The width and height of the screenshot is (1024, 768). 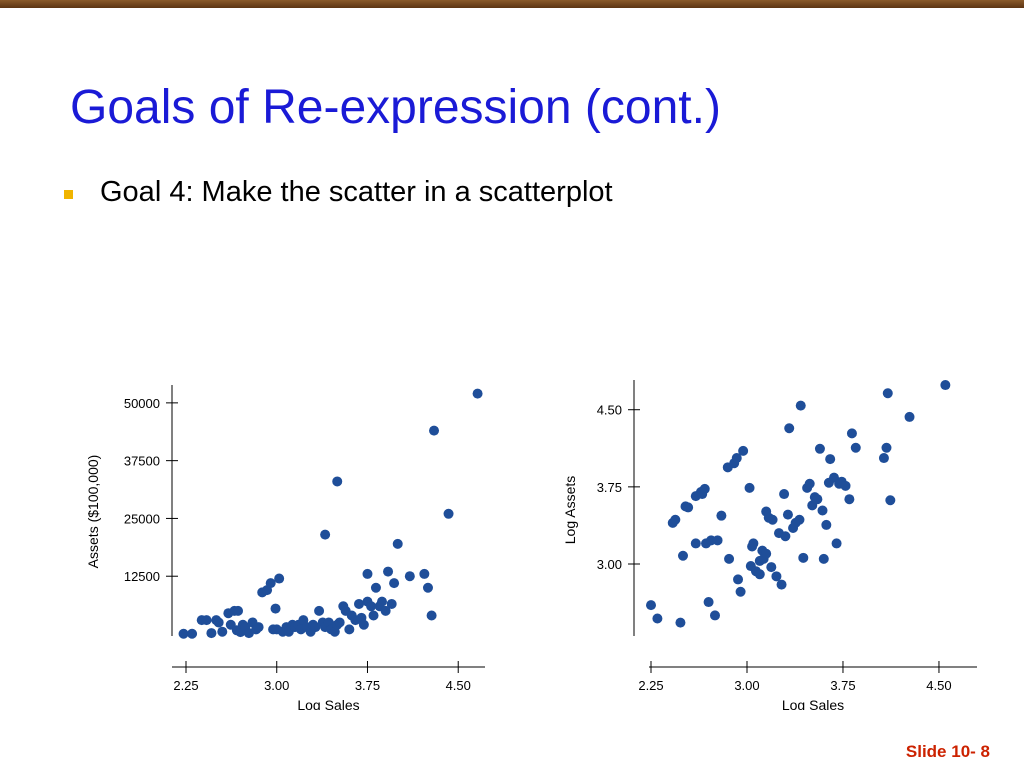 What do you see at coordinates (142, 518) in the screenshot?
I see `y-tick-label: 25000` at bounding box center [142, 518].